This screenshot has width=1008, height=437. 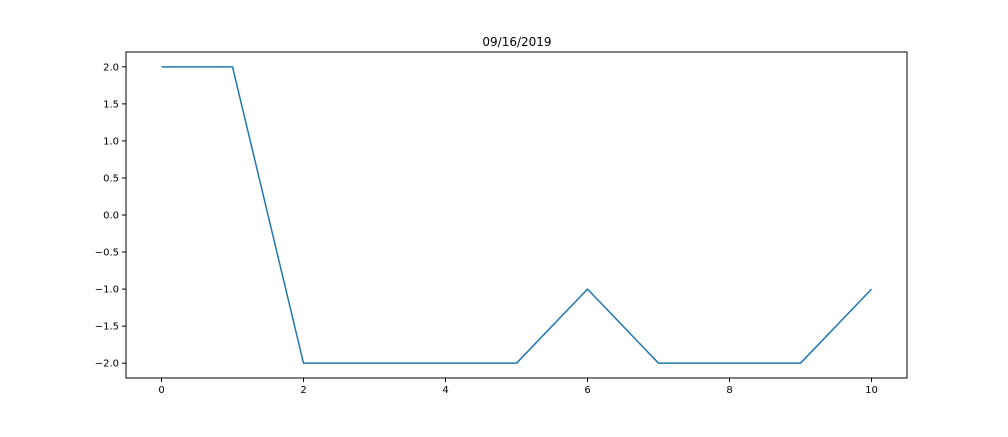 I want to click on y-tick-label: 0.5, so click(x=111, y=178).